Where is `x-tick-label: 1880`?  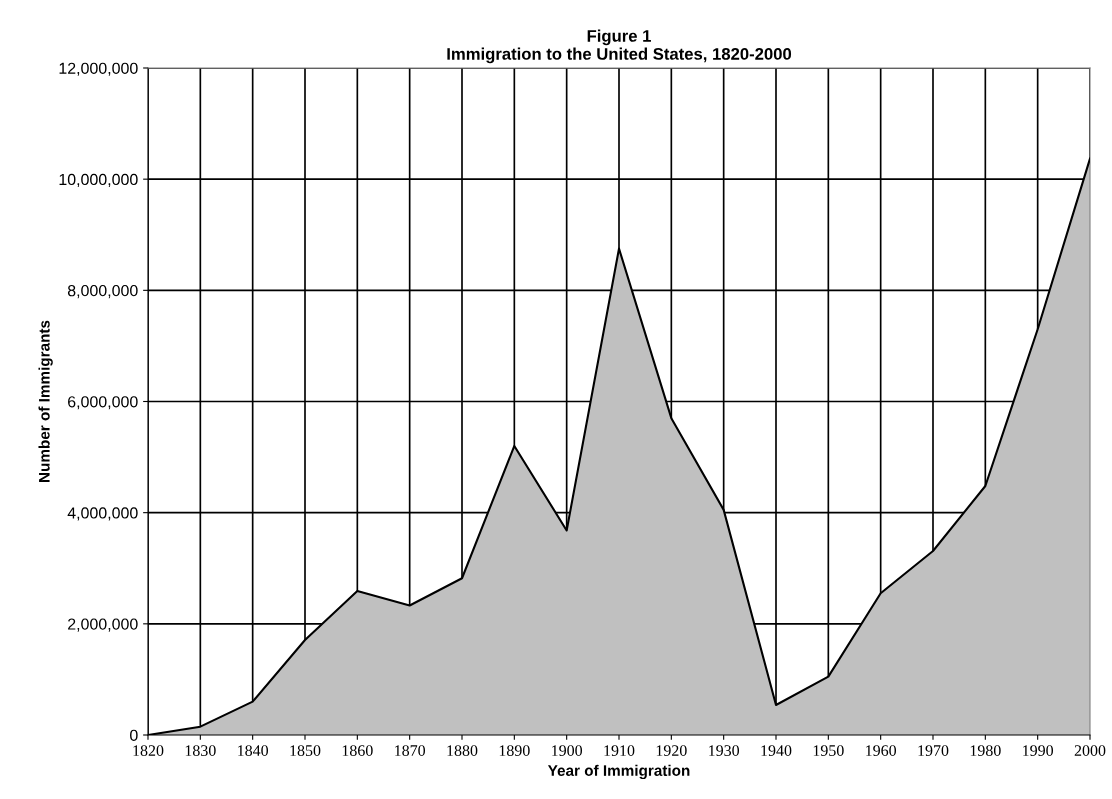
x-tick-label: 1880 is located at coordinates (462, 750).